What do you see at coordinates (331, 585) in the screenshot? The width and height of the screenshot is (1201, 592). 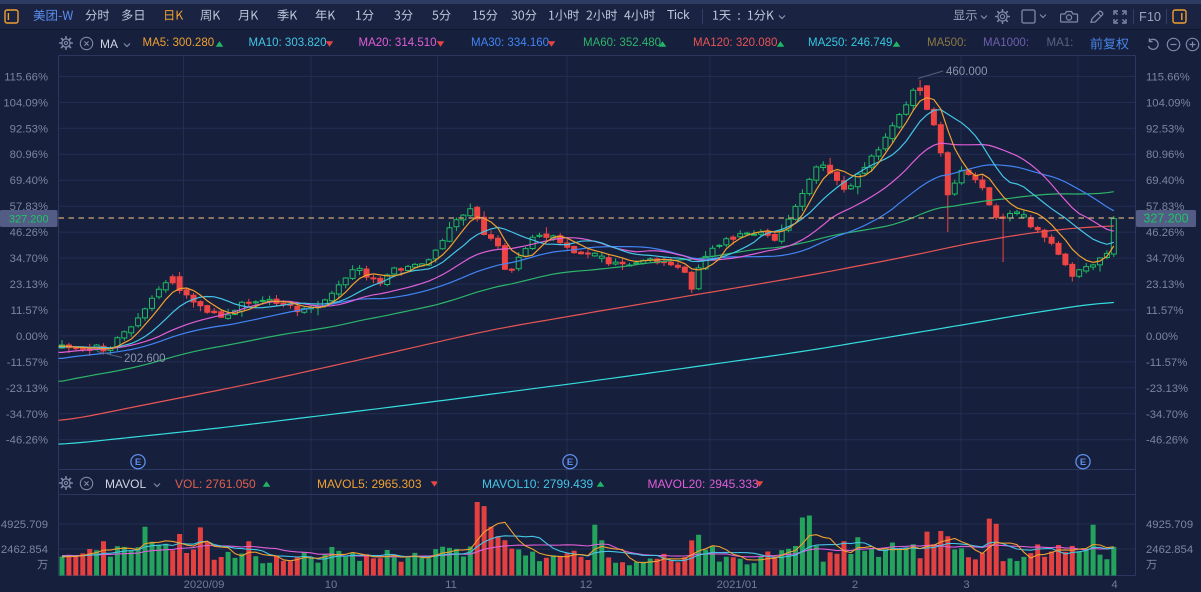 I see `svg-text: 10` at bounding box center [331, 585].